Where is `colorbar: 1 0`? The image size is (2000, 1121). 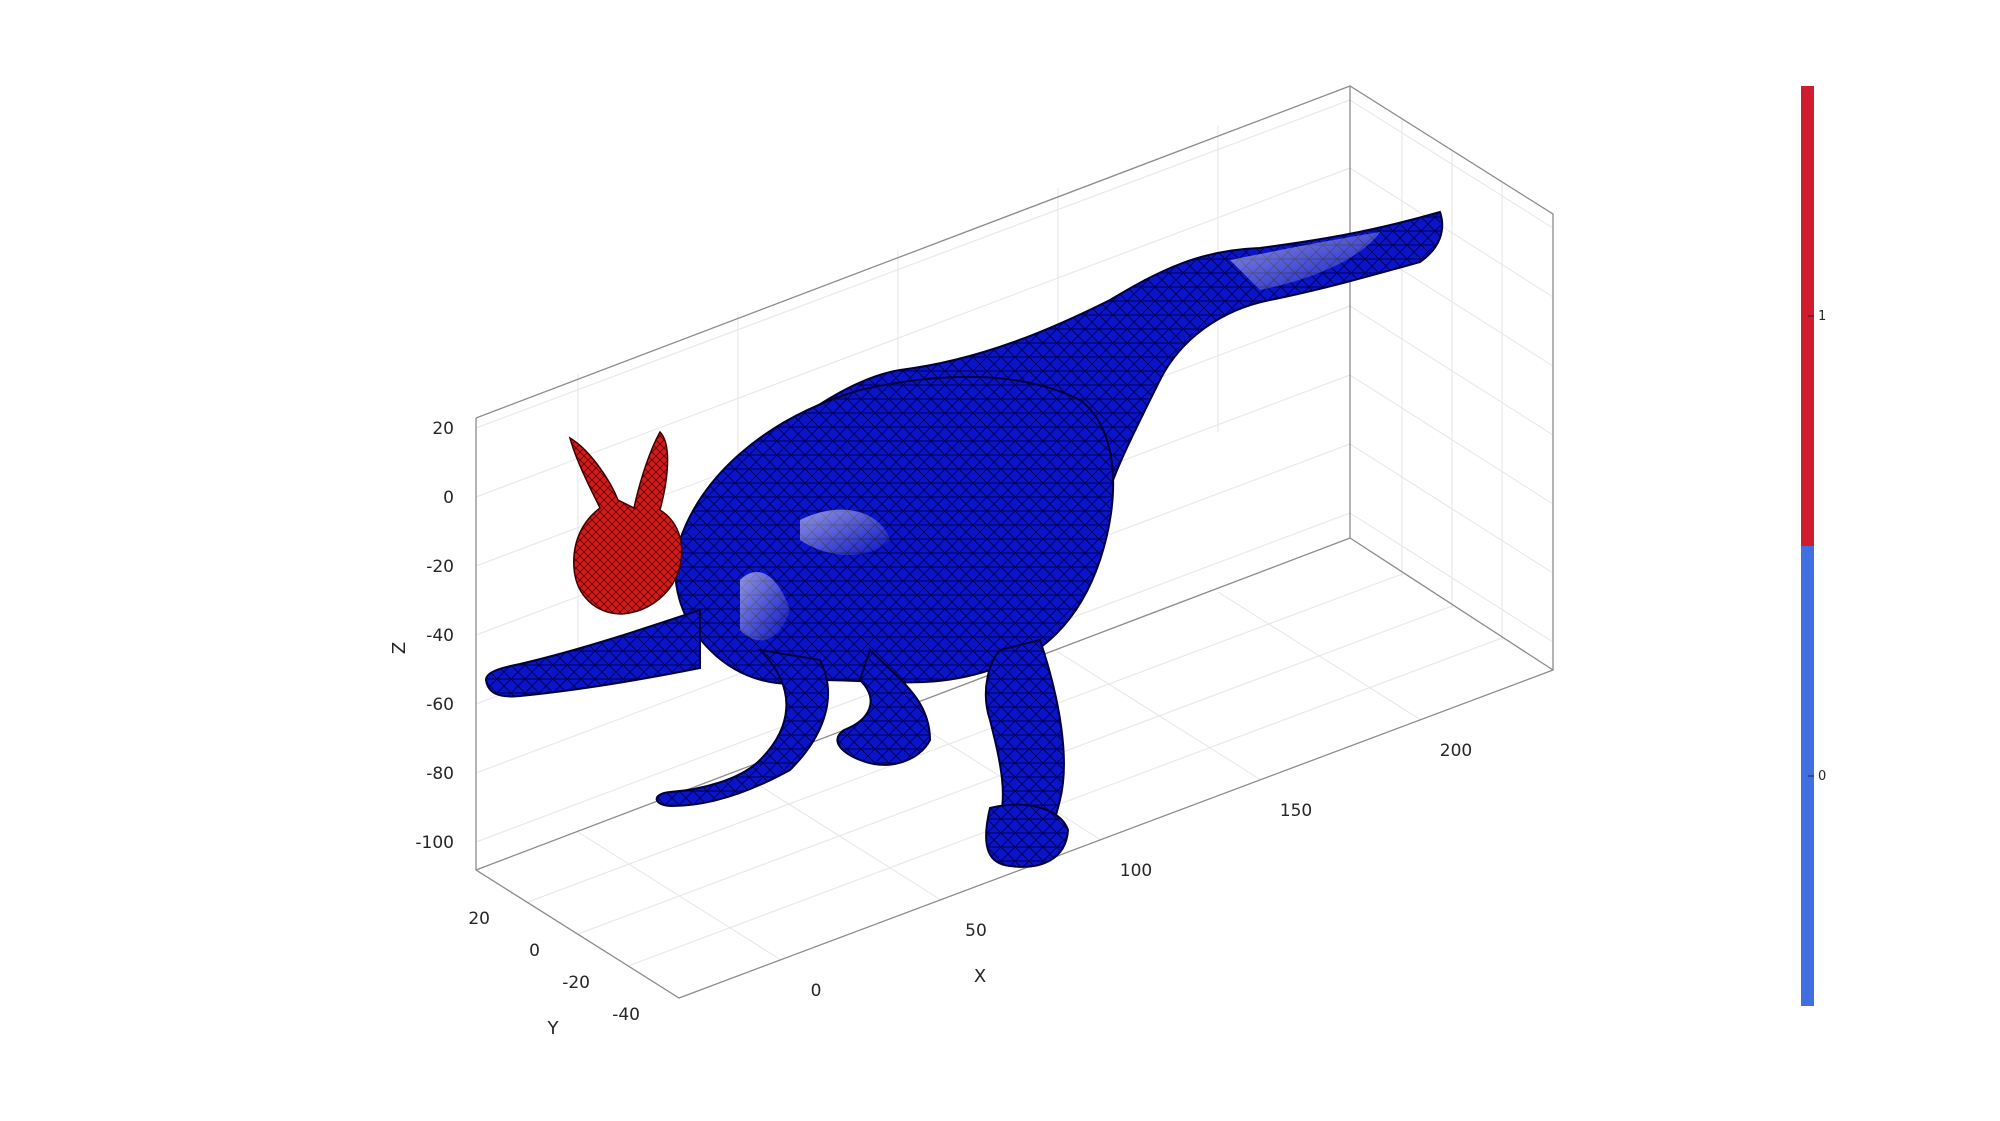 colorbar: 1 0 is located at coordinates (1813, 546).